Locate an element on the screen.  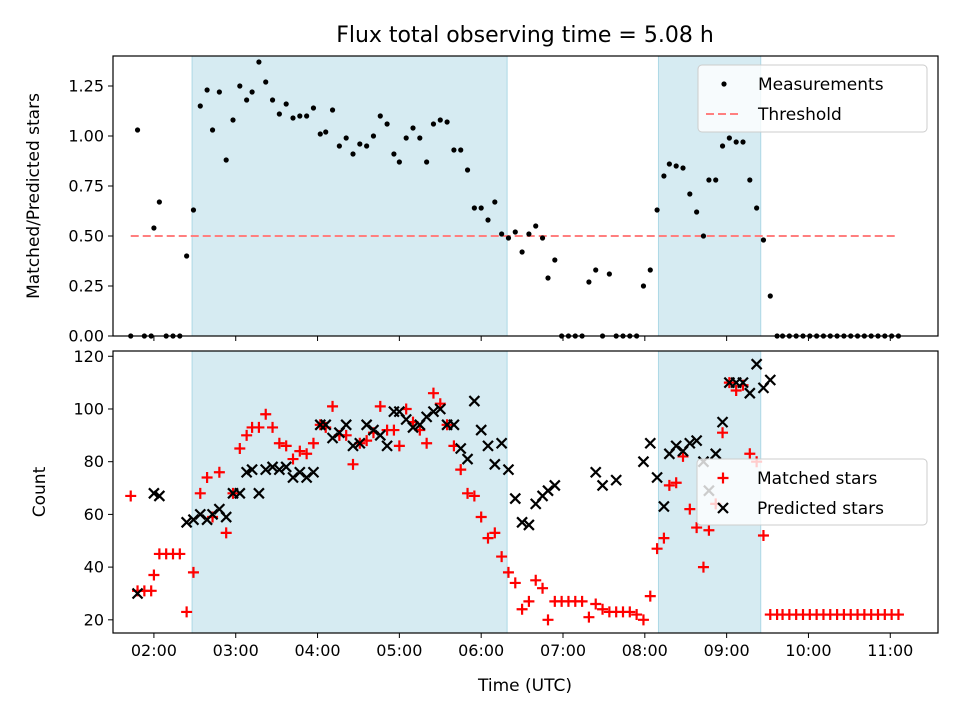
x-tick-label: 04:00 is located at coordinates (317, 650).